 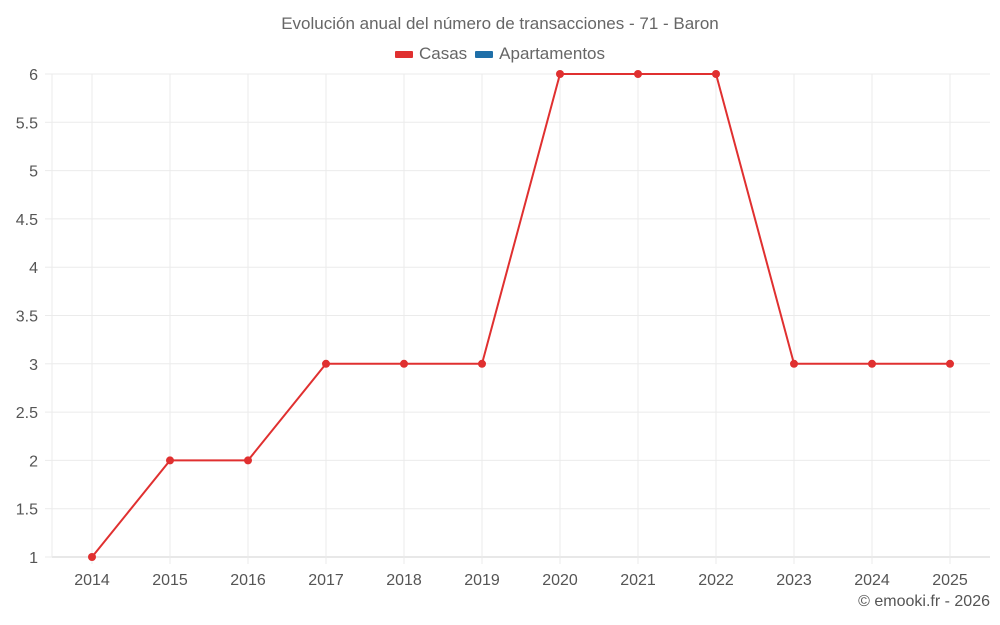 I want to click on x-tick-label: 2017, so click(x=326, y=580).